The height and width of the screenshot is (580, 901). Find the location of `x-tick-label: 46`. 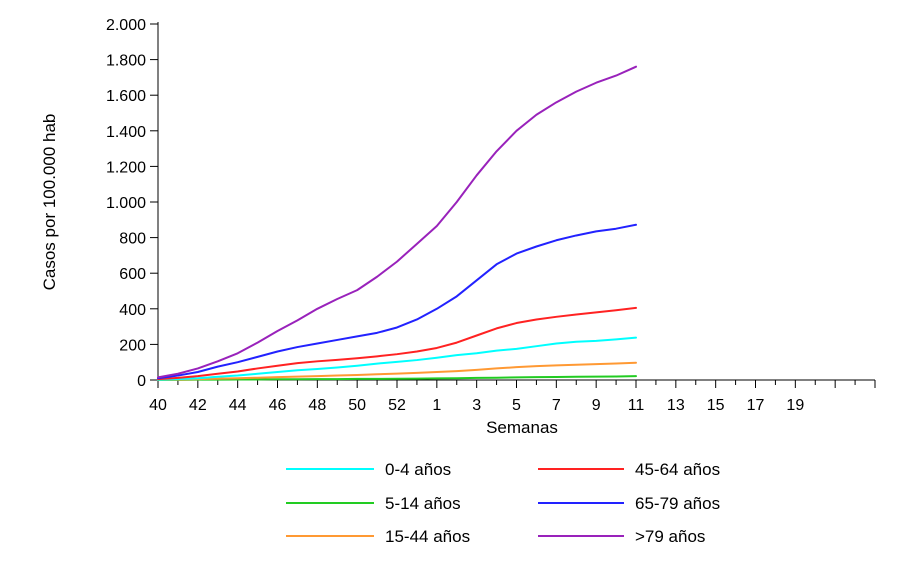

x-tick-label: 46 is located at coordinates (278, 405).